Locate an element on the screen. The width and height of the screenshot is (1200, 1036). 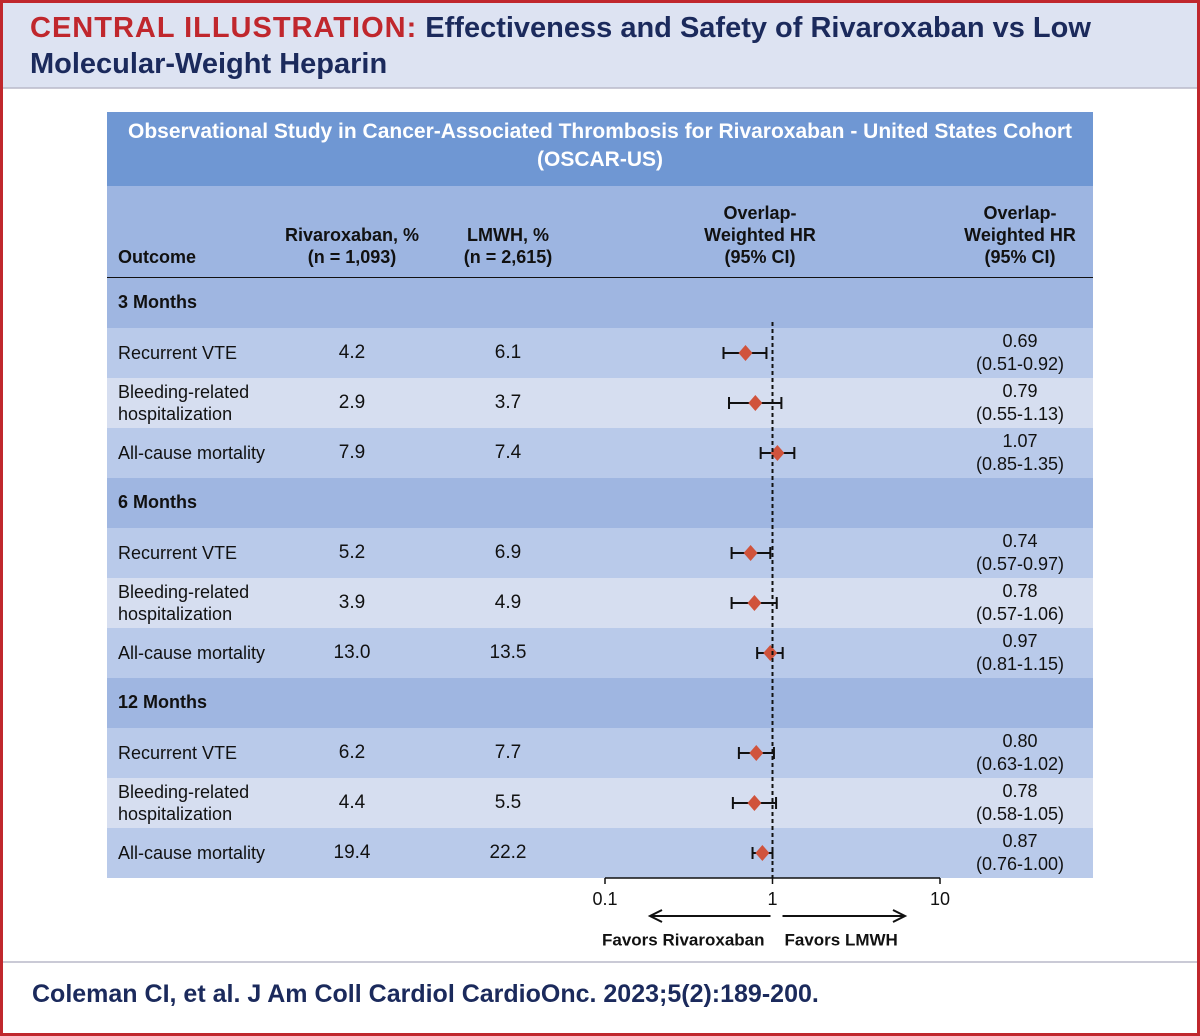
rivaroxaban-value: 5.2 is located at coordinates (352, 552).